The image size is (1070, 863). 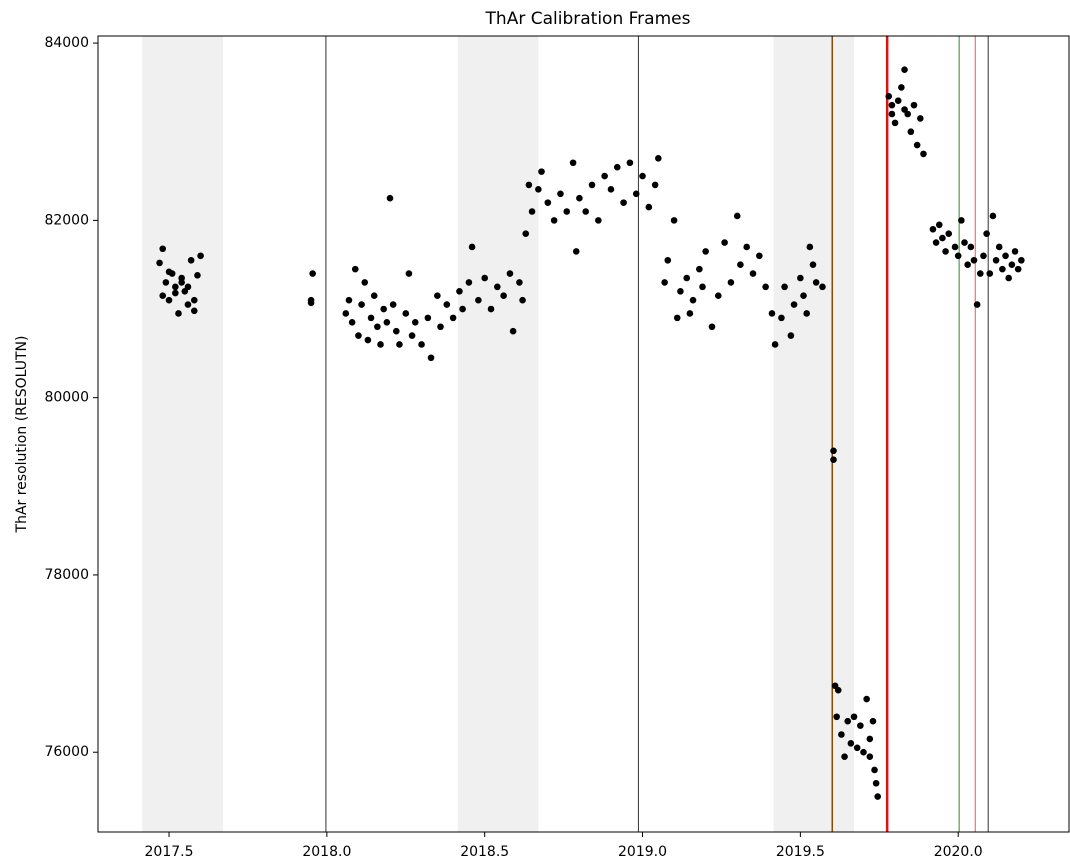 What do you see at coordinates (484, 852) in the screenshot?
I see `x-tick-label: 2018.5` at bounding box center [484, 852].